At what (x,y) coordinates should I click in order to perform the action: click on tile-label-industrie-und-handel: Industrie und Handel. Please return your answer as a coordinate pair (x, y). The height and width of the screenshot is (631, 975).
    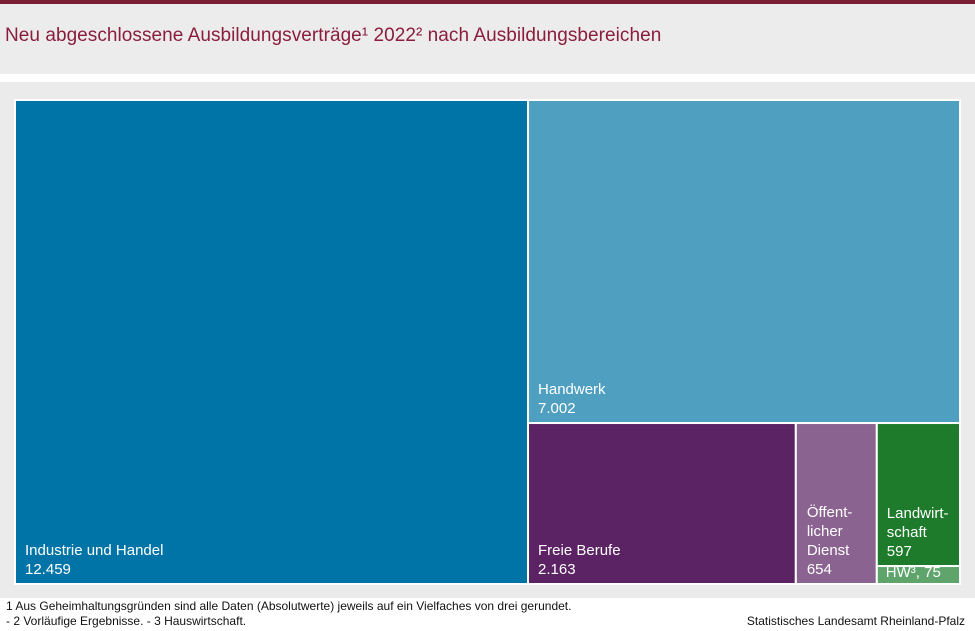
    Looking at the image, I should click on (94, 550).